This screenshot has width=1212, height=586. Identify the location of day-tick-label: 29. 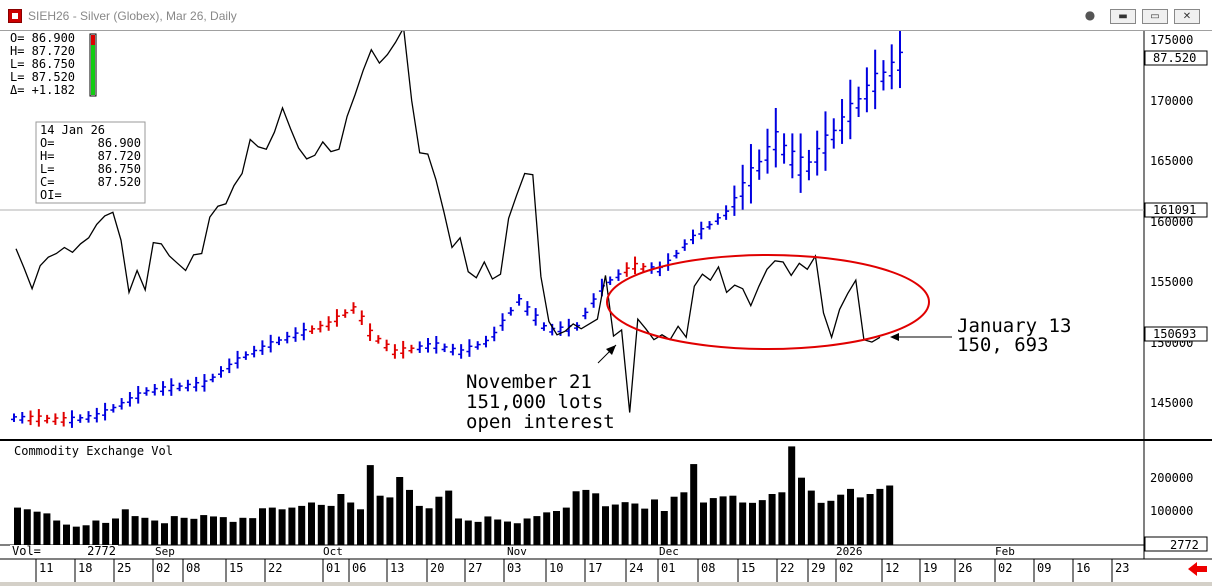
(818, 568).